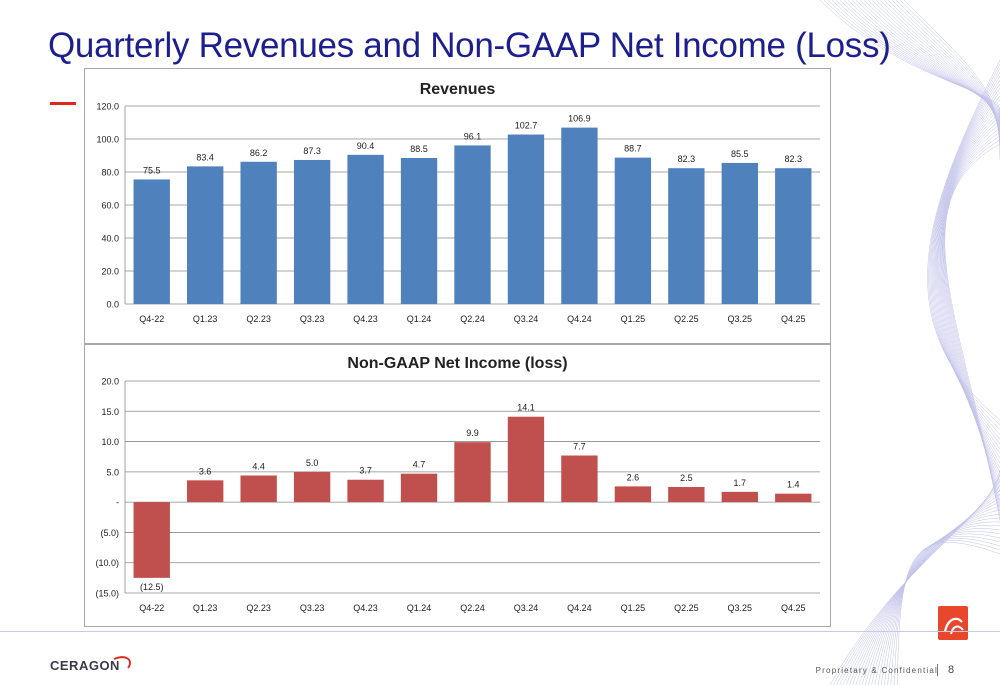 This screenshot has width=1000, height=685. What do you see at coordinates (526, 126) in the screenshot?
I see `data-label: 102.7` at bounding box center [526, 126].